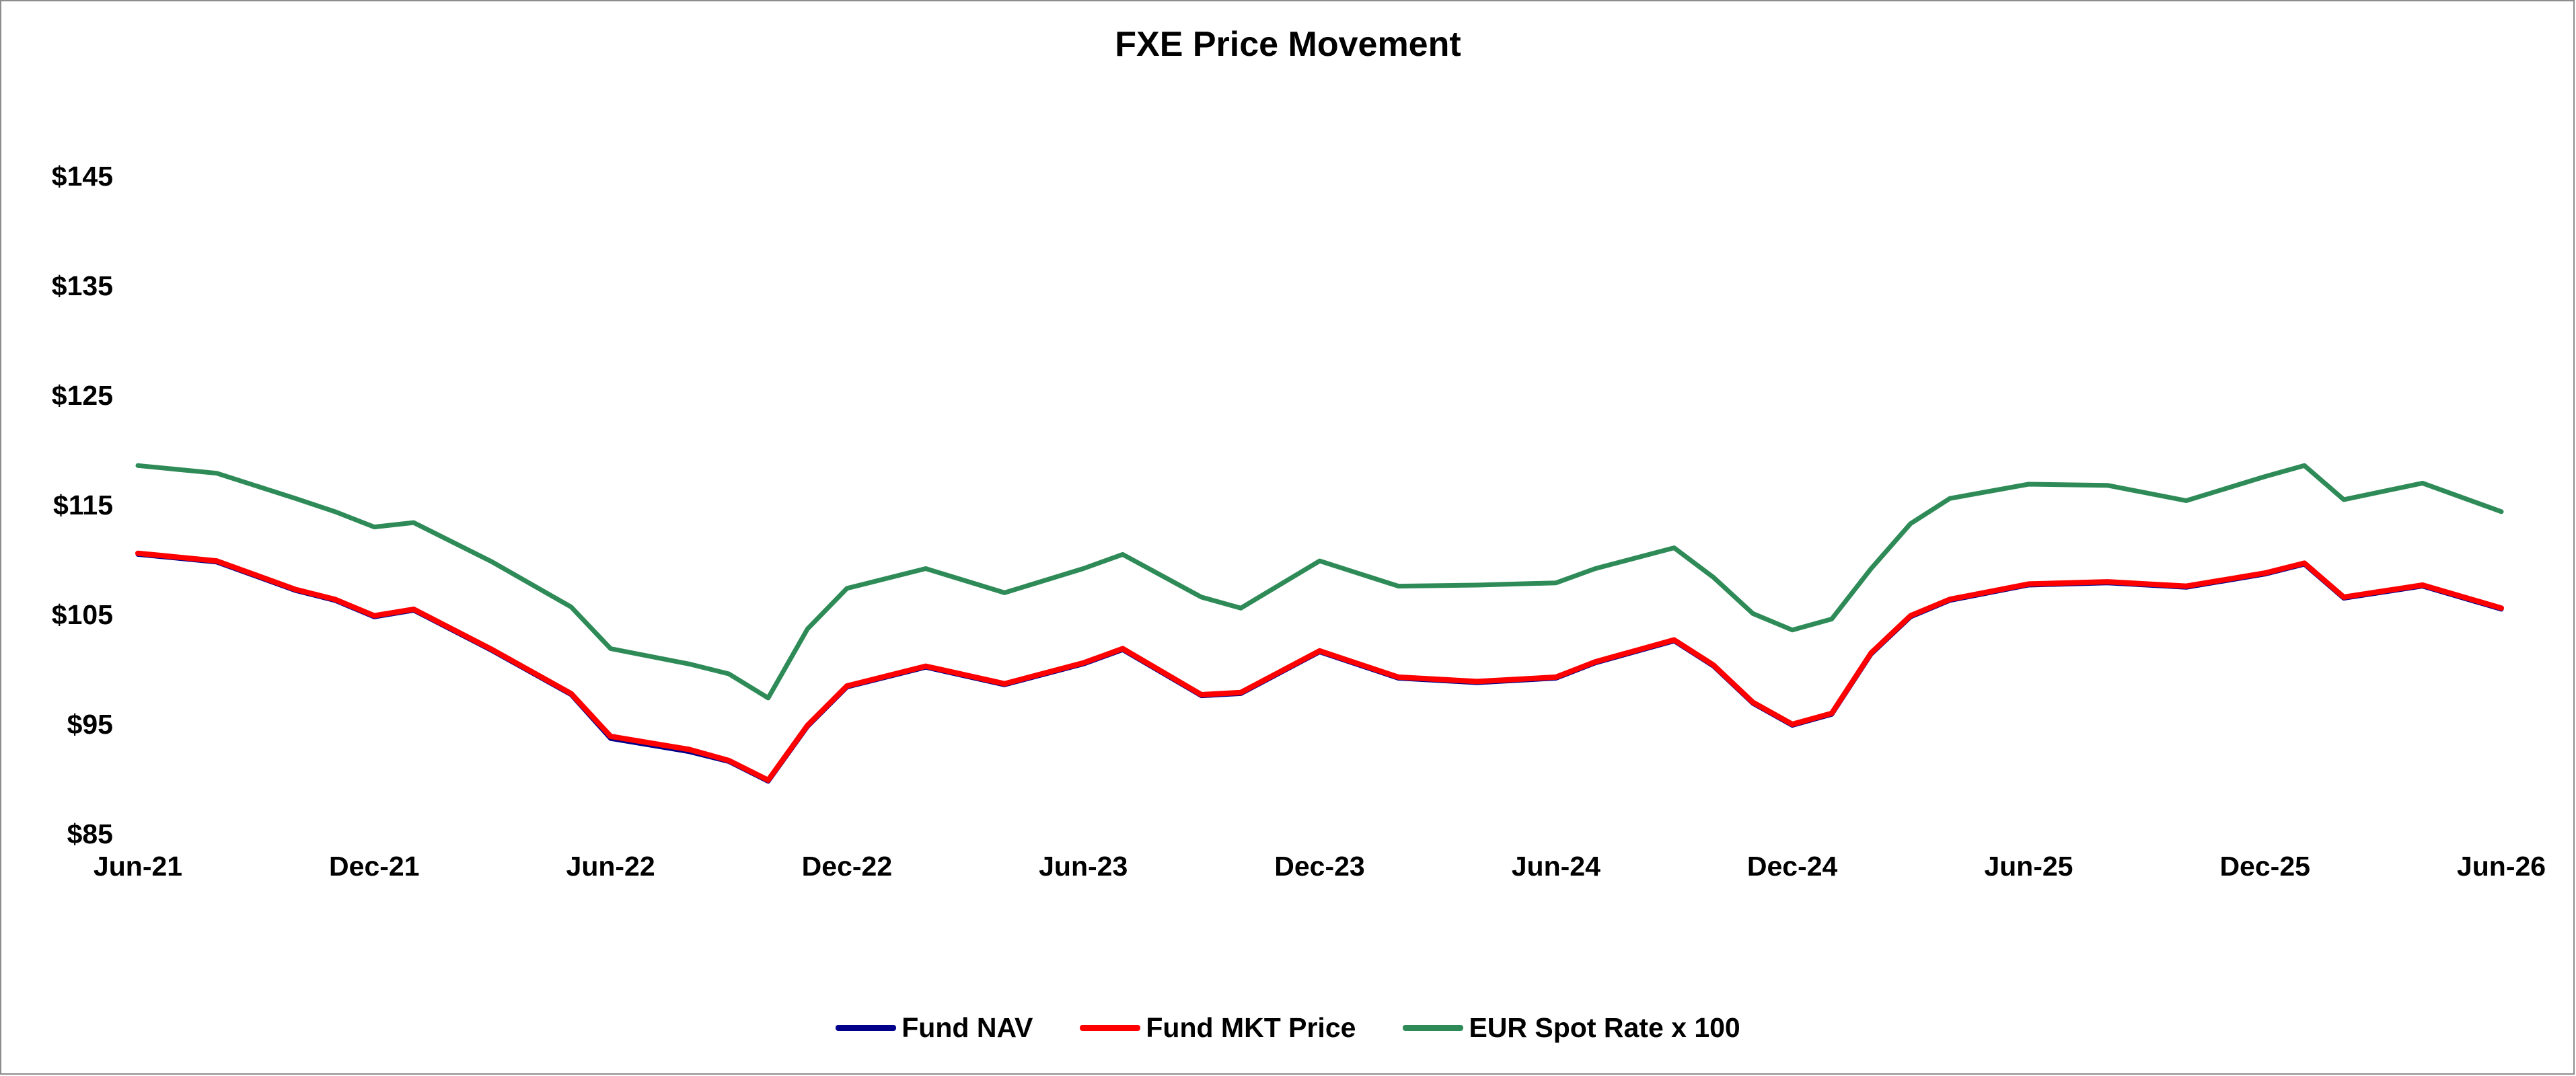  Describe the element at coordinates (138, 866) in the screenshot. I see `x-tick-label: Jun-21` at that location.